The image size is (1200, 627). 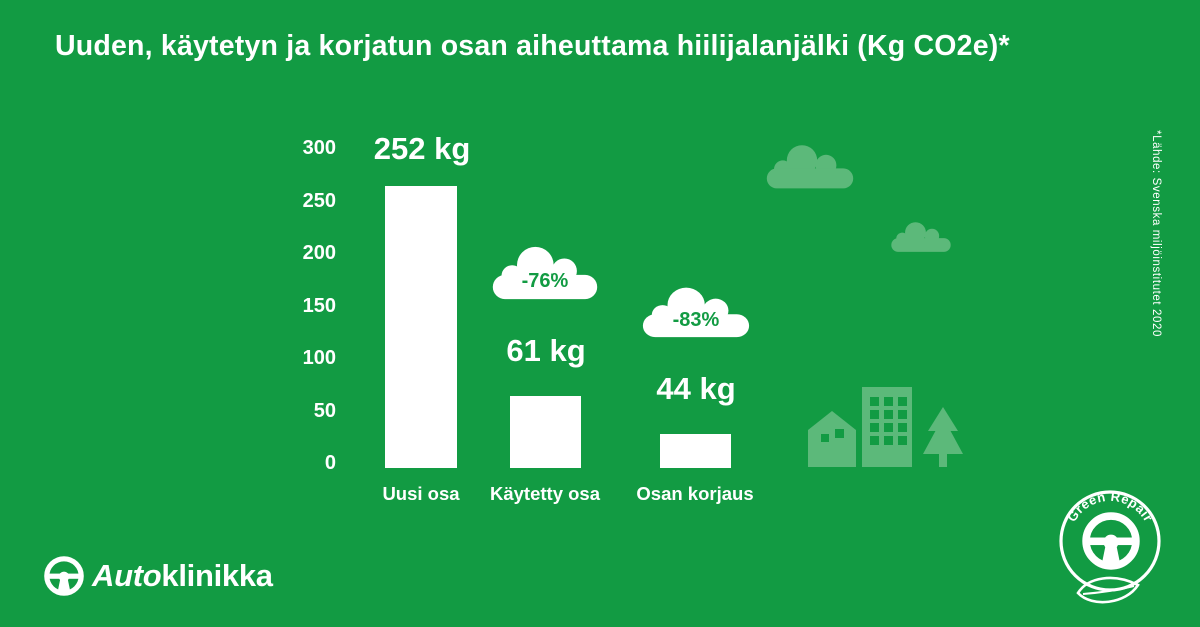 I want to click on y-tick-150: 150, so click(x=319, y=305).